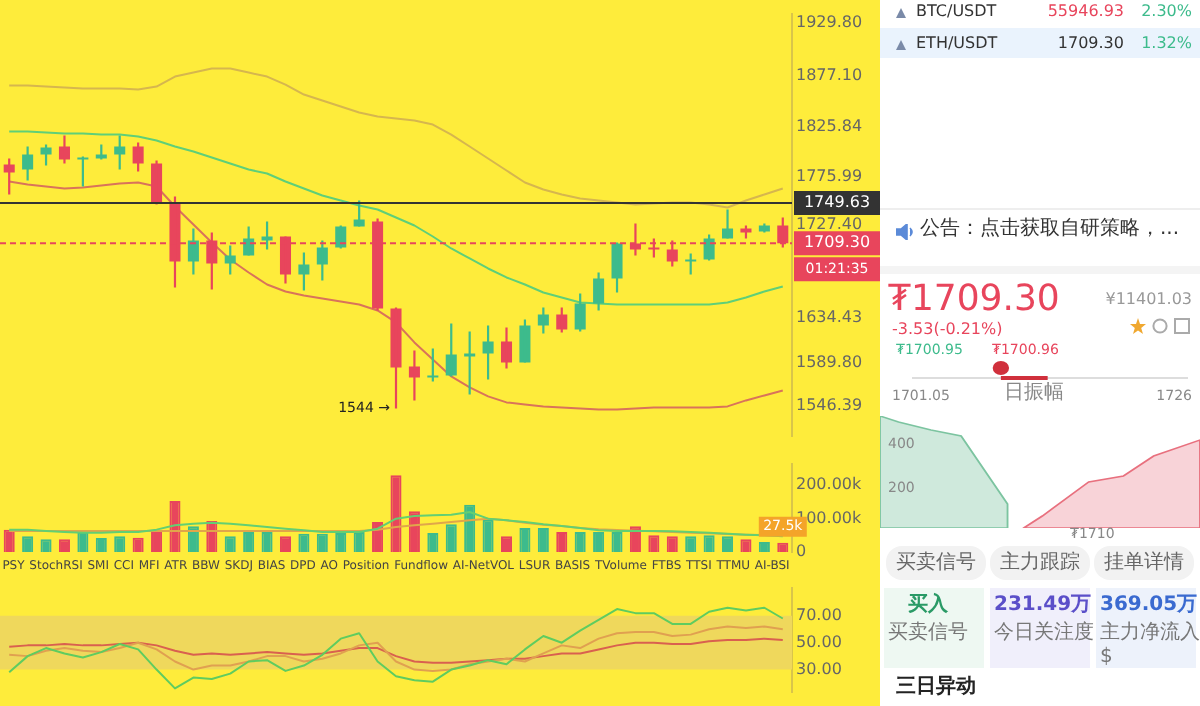 Image resolution: width=1200 pixels, height=706 pixels. Describe the element at coordinates (819, 641) in the screenshot. I see `y-tick-label: 50.00` at that location.